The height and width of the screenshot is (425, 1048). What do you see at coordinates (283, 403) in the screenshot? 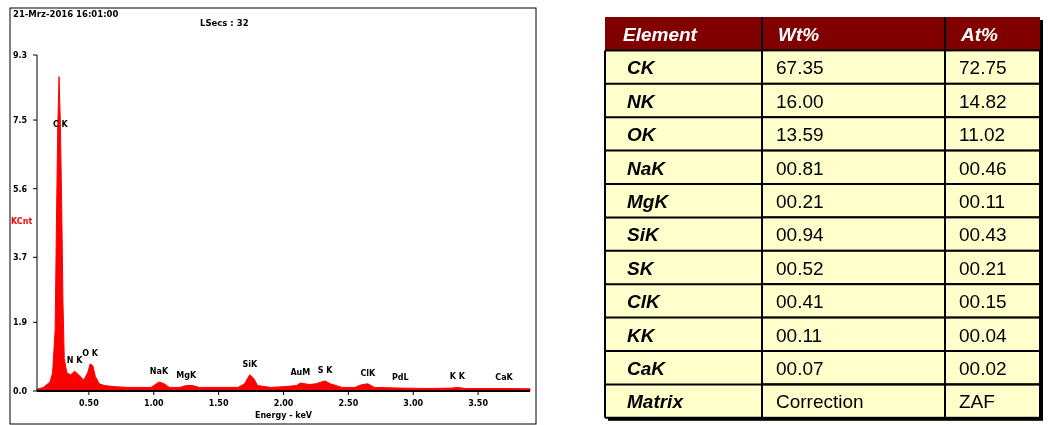
I see `x-tick-label: 2.00` at bounding box center [283, 403].